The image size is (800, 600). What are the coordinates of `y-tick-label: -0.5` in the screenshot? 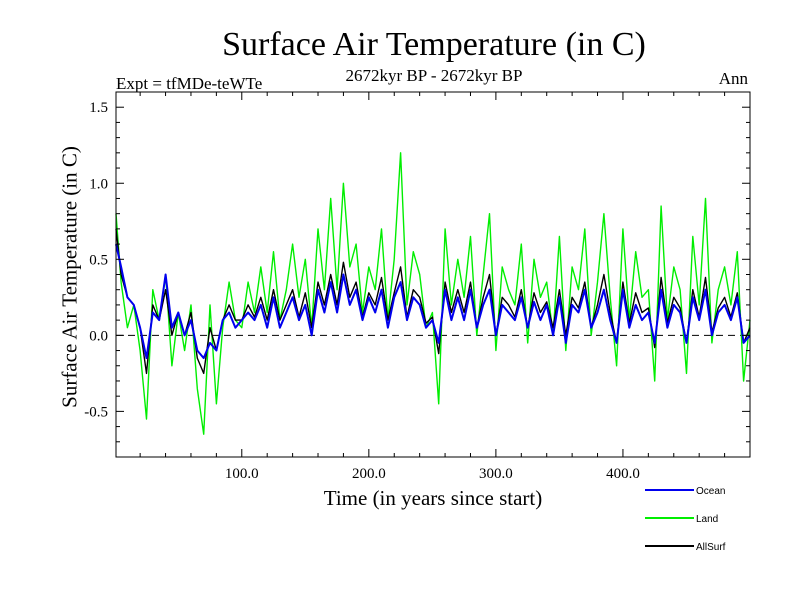 It's located at (96, 412).